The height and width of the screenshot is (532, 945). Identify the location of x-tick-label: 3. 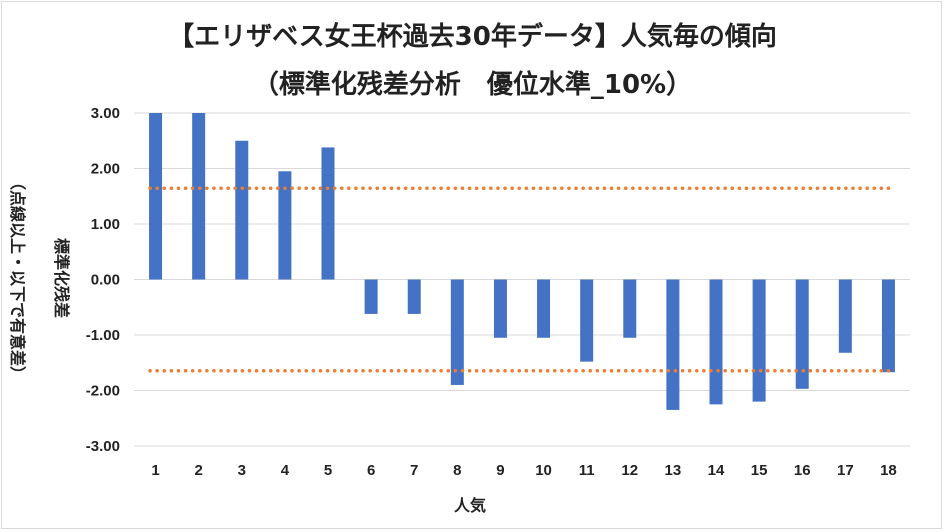
(242, 470).